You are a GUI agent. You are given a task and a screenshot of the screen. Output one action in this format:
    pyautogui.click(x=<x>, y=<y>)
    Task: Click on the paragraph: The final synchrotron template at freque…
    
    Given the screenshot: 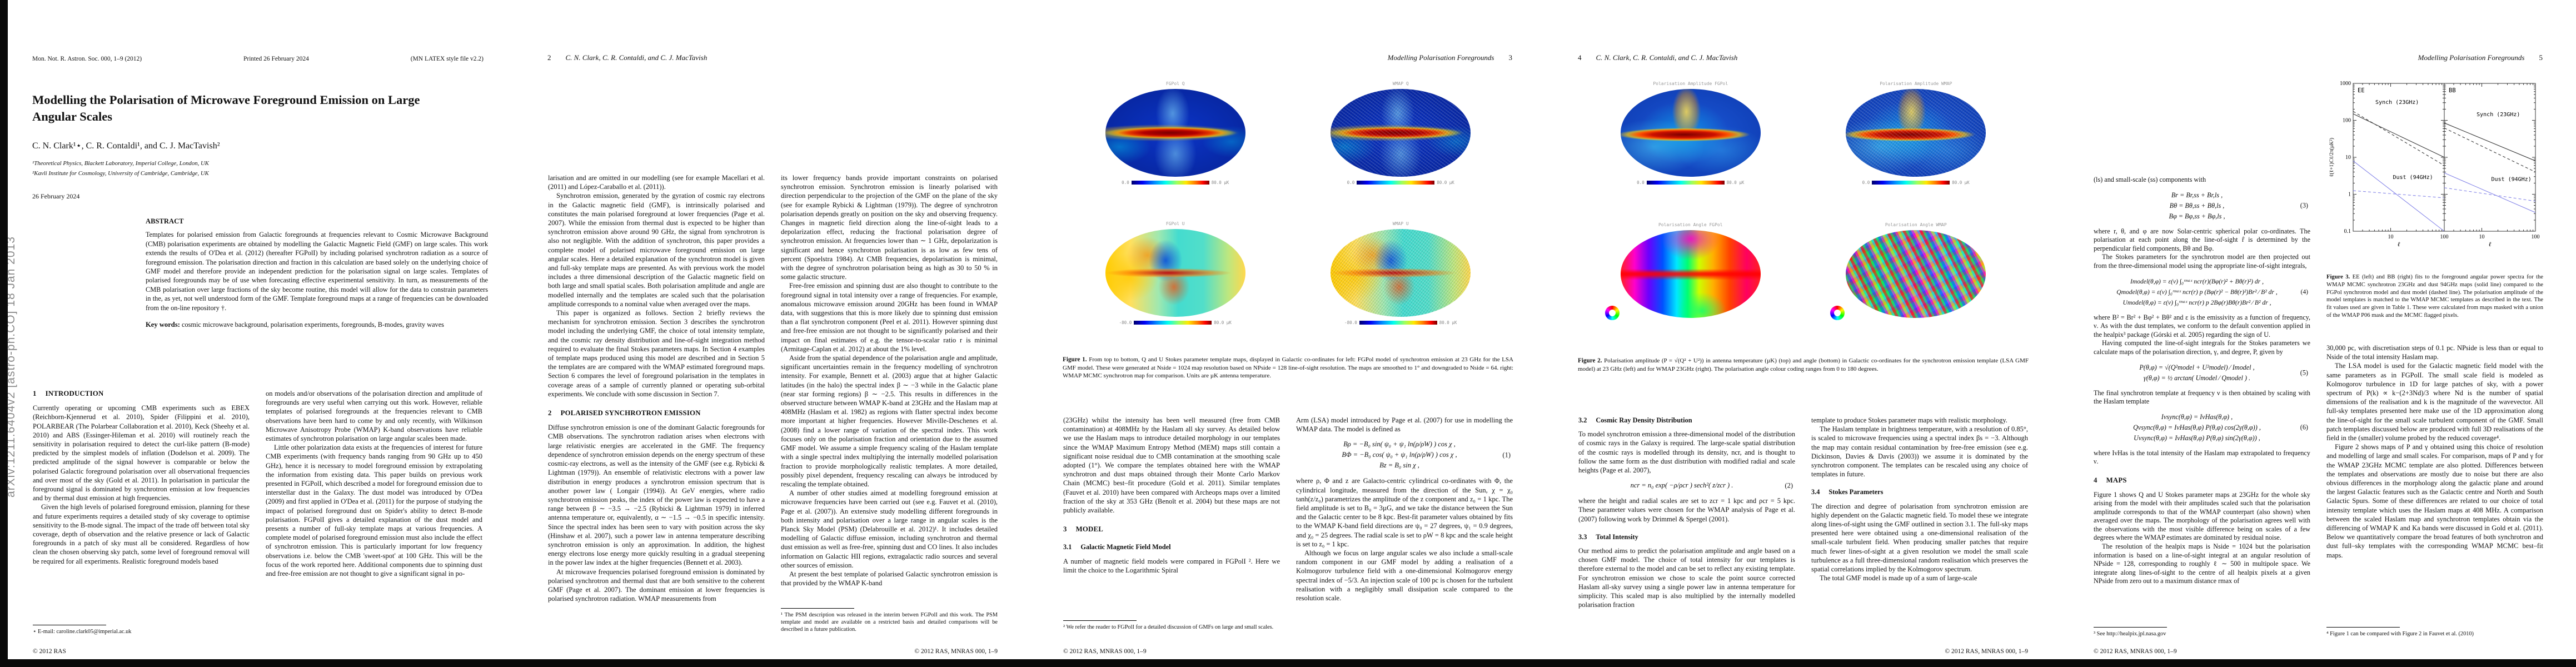 What is the action you would take?
    pyautogui.click(x=2202, y=397)
    